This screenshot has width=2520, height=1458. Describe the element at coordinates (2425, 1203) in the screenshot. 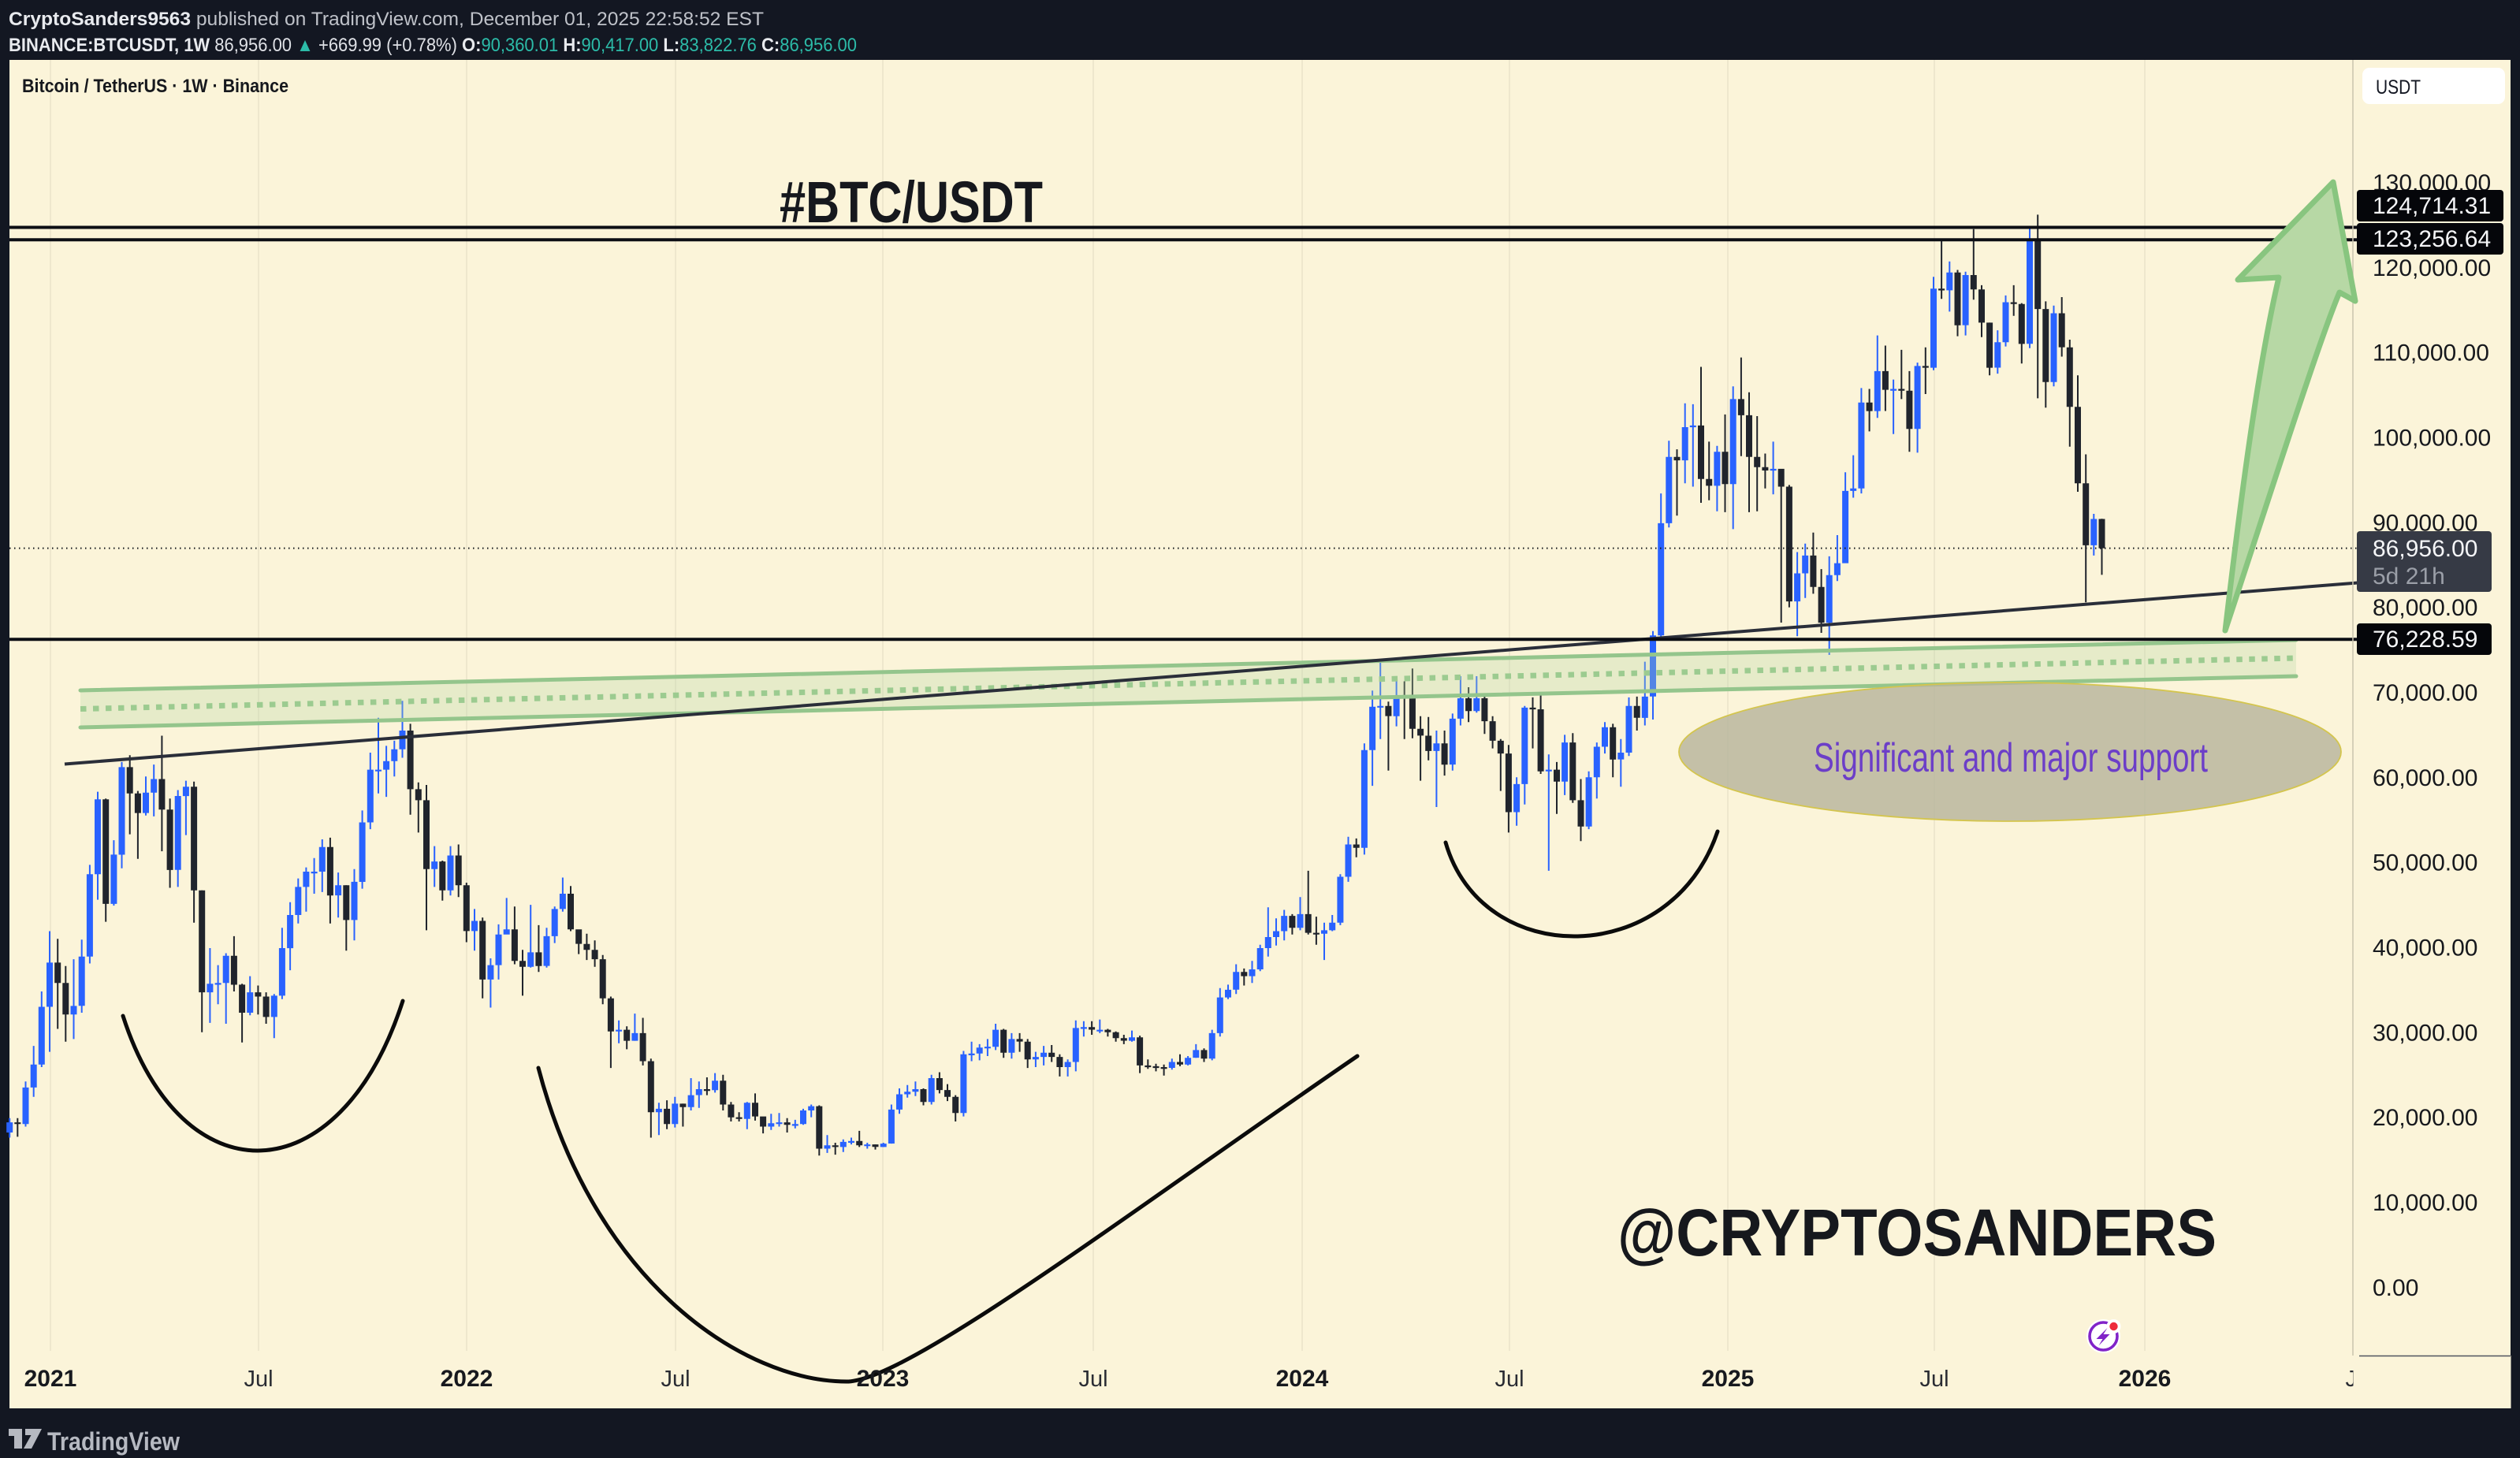

I see `svg-text: 10,000.00` at that location.